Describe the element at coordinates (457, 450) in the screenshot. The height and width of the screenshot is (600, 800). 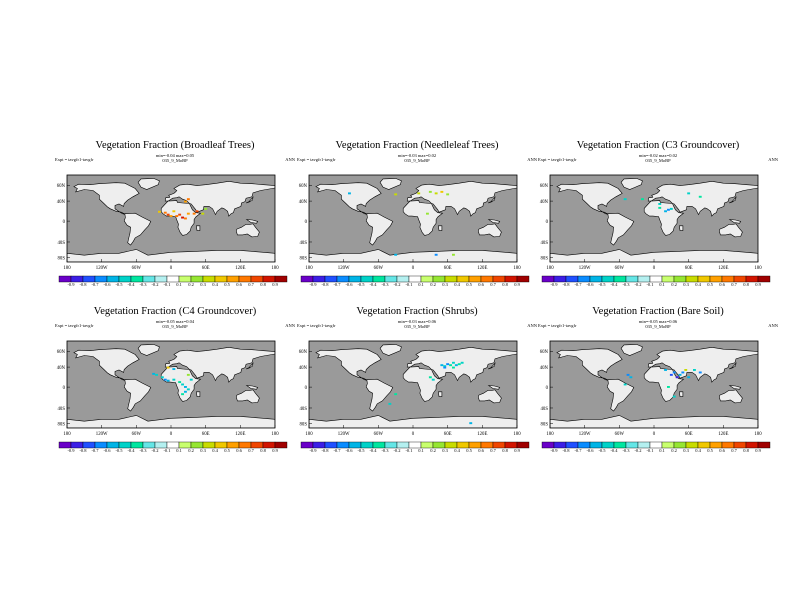
I see `colorbar-label: 0.4` at that location.